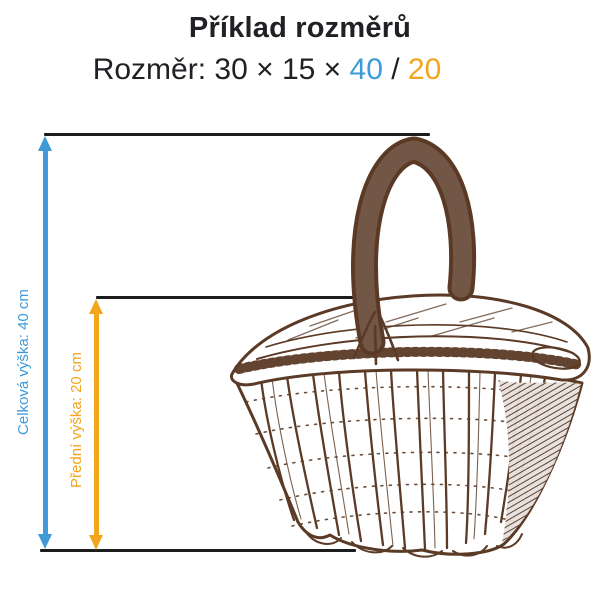 The image size is (600, 600). What do you see at coordinates (300, 28) in the screenshot?
I see `page-title: Příklad rozměrů` at bounding box center [300, 28].